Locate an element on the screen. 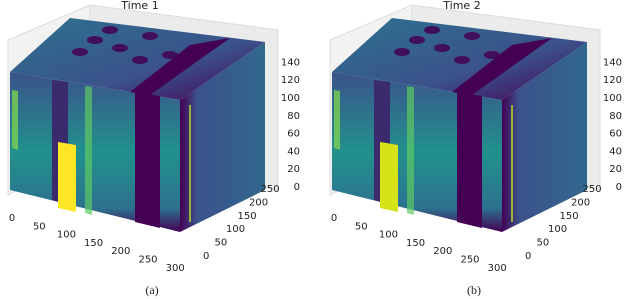 This screenshot has width=640, height=299. caption: (b) is located at coordinates (474, 290).